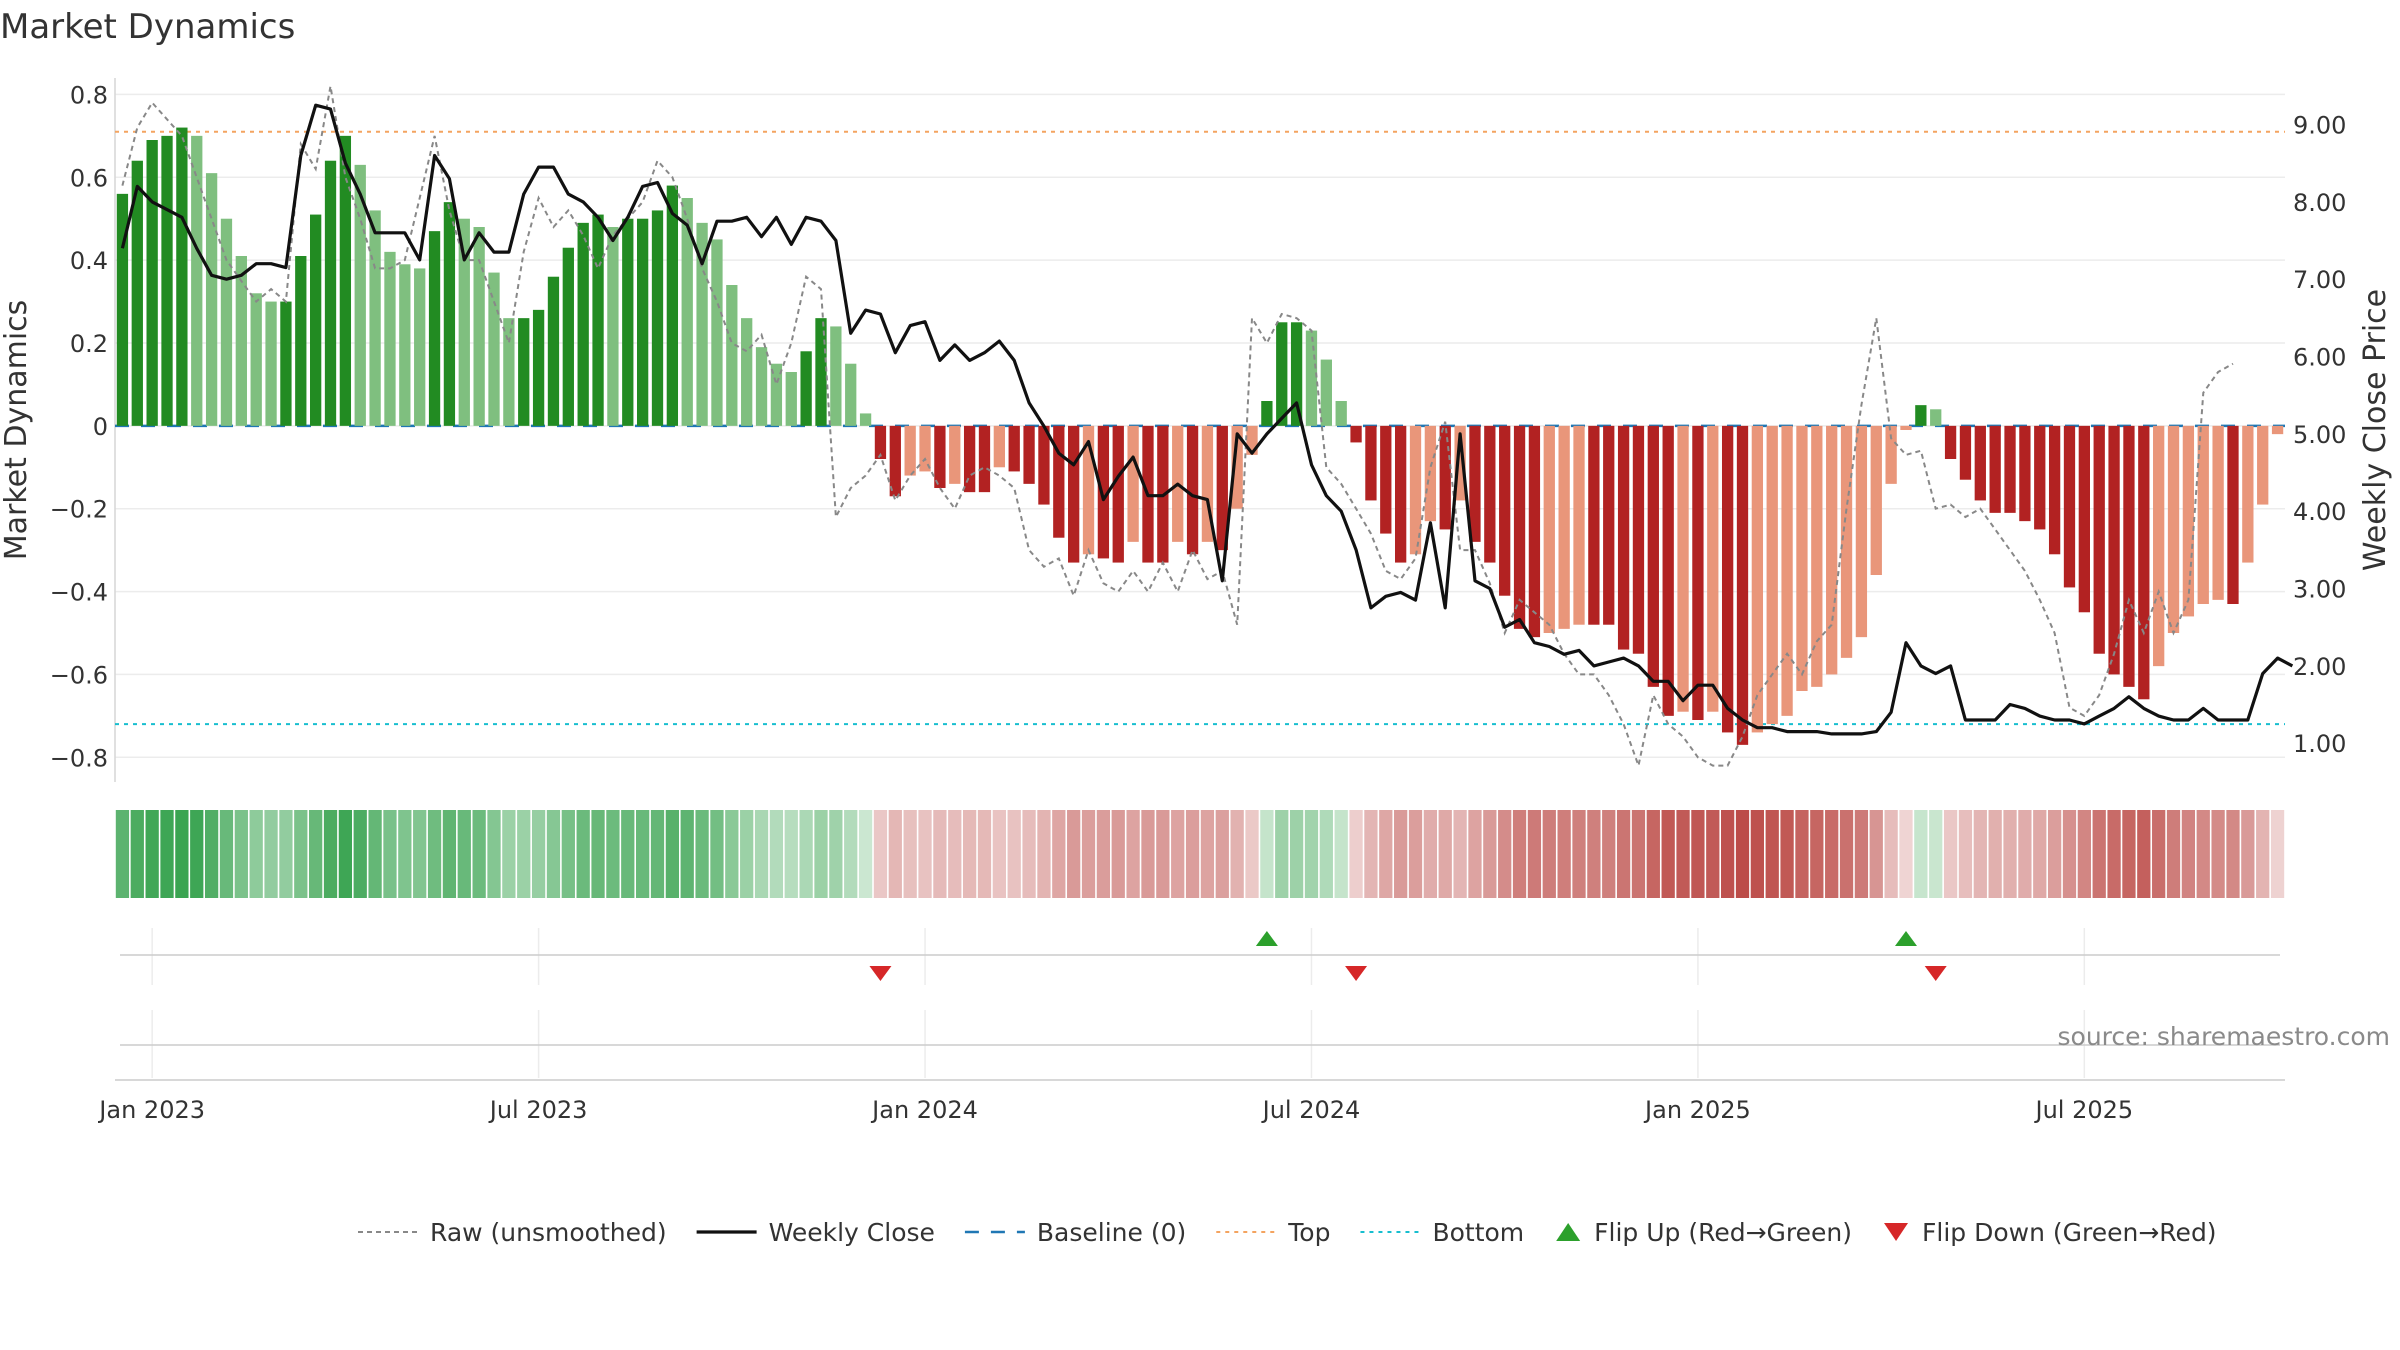 The height and width of the screenshot is (1350, 2400). What do you see at coordinates (89, 344) in the screenshot?
I see `y-left-tick-label: 0.2` at bounding box center [89, 344].